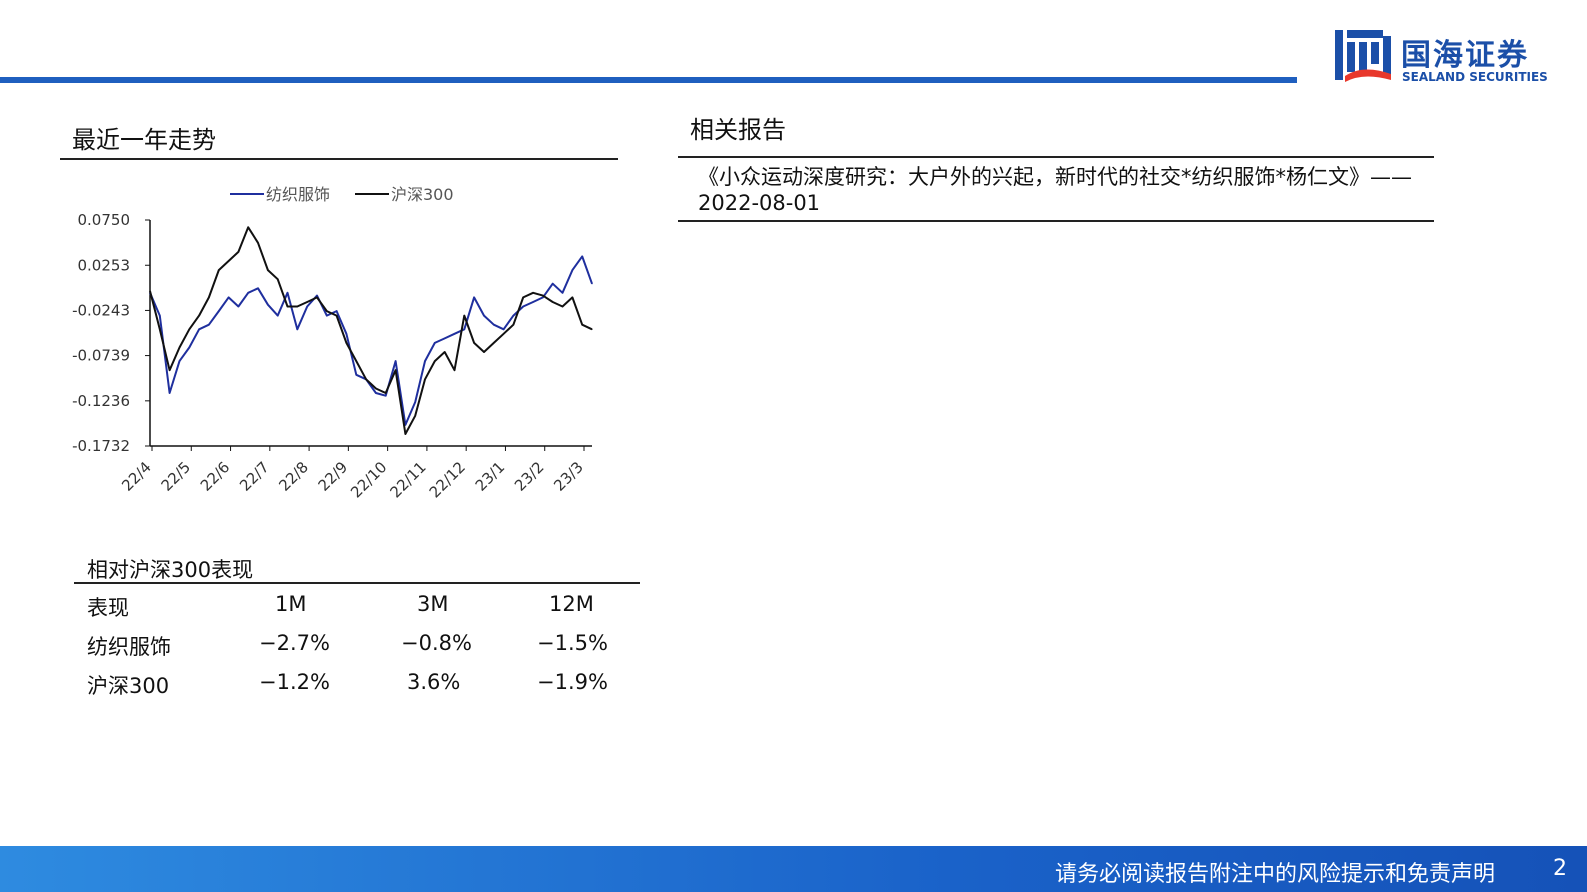 The image size is (1587, 892). I want to click on brand-name-en: SEALAND SECURITIES, so click(1475, 77).